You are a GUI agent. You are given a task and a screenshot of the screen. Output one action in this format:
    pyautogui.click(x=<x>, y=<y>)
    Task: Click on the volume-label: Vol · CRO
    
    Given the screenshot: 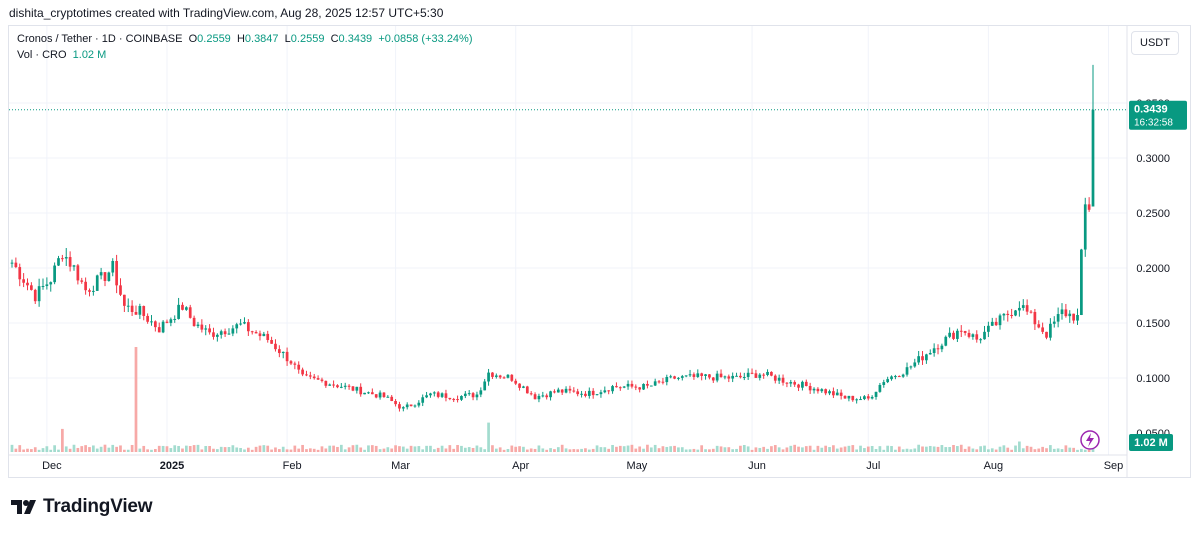 What is the action you would take?
    pyautogui.click(x=42, y=55)
    